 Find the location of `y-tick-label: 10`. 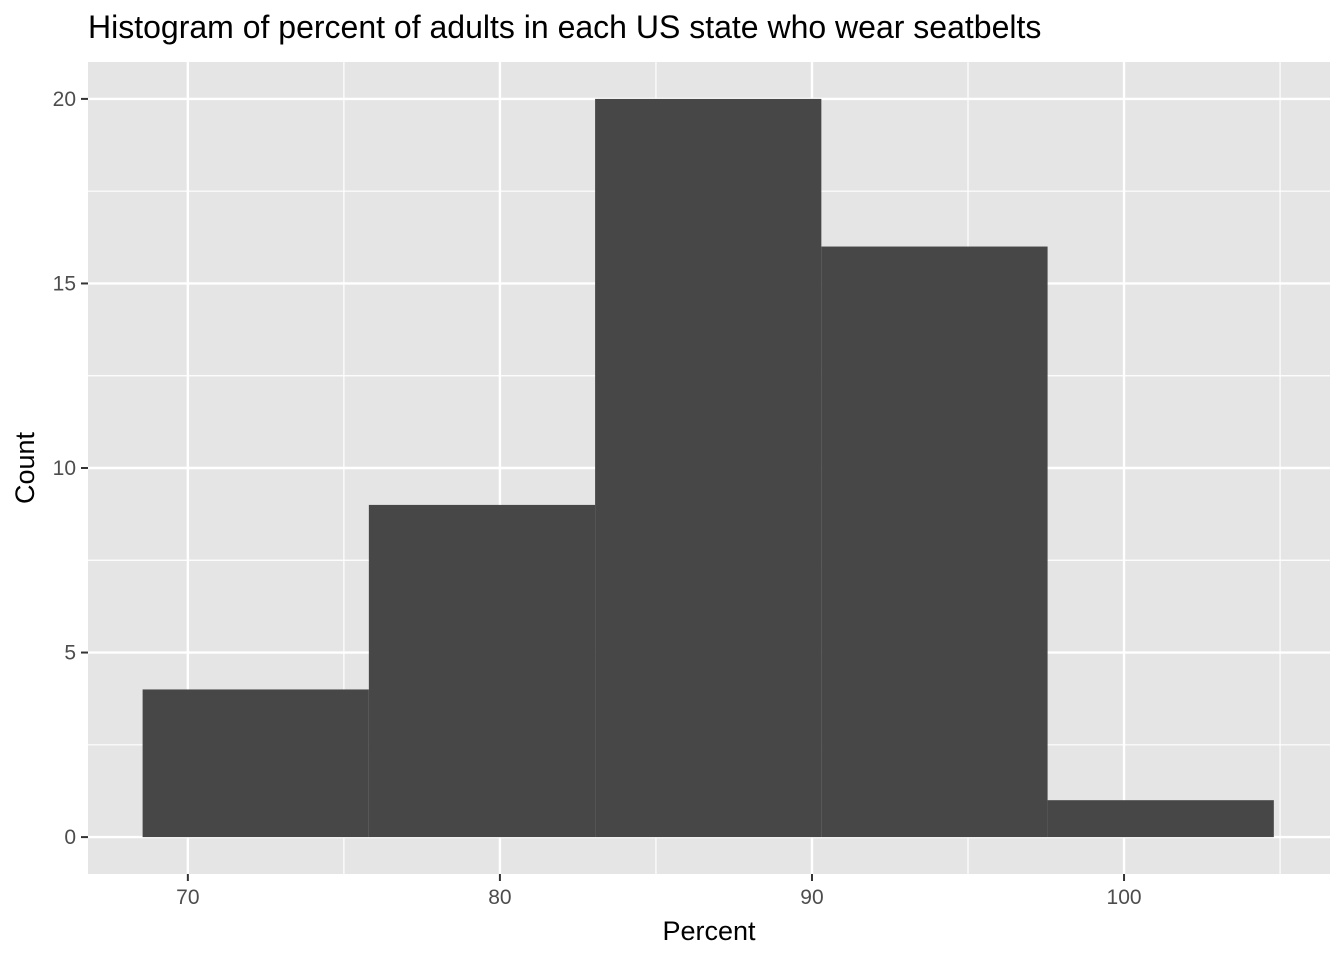

y-tick-label: 10 is located at coordinates (64, 468).